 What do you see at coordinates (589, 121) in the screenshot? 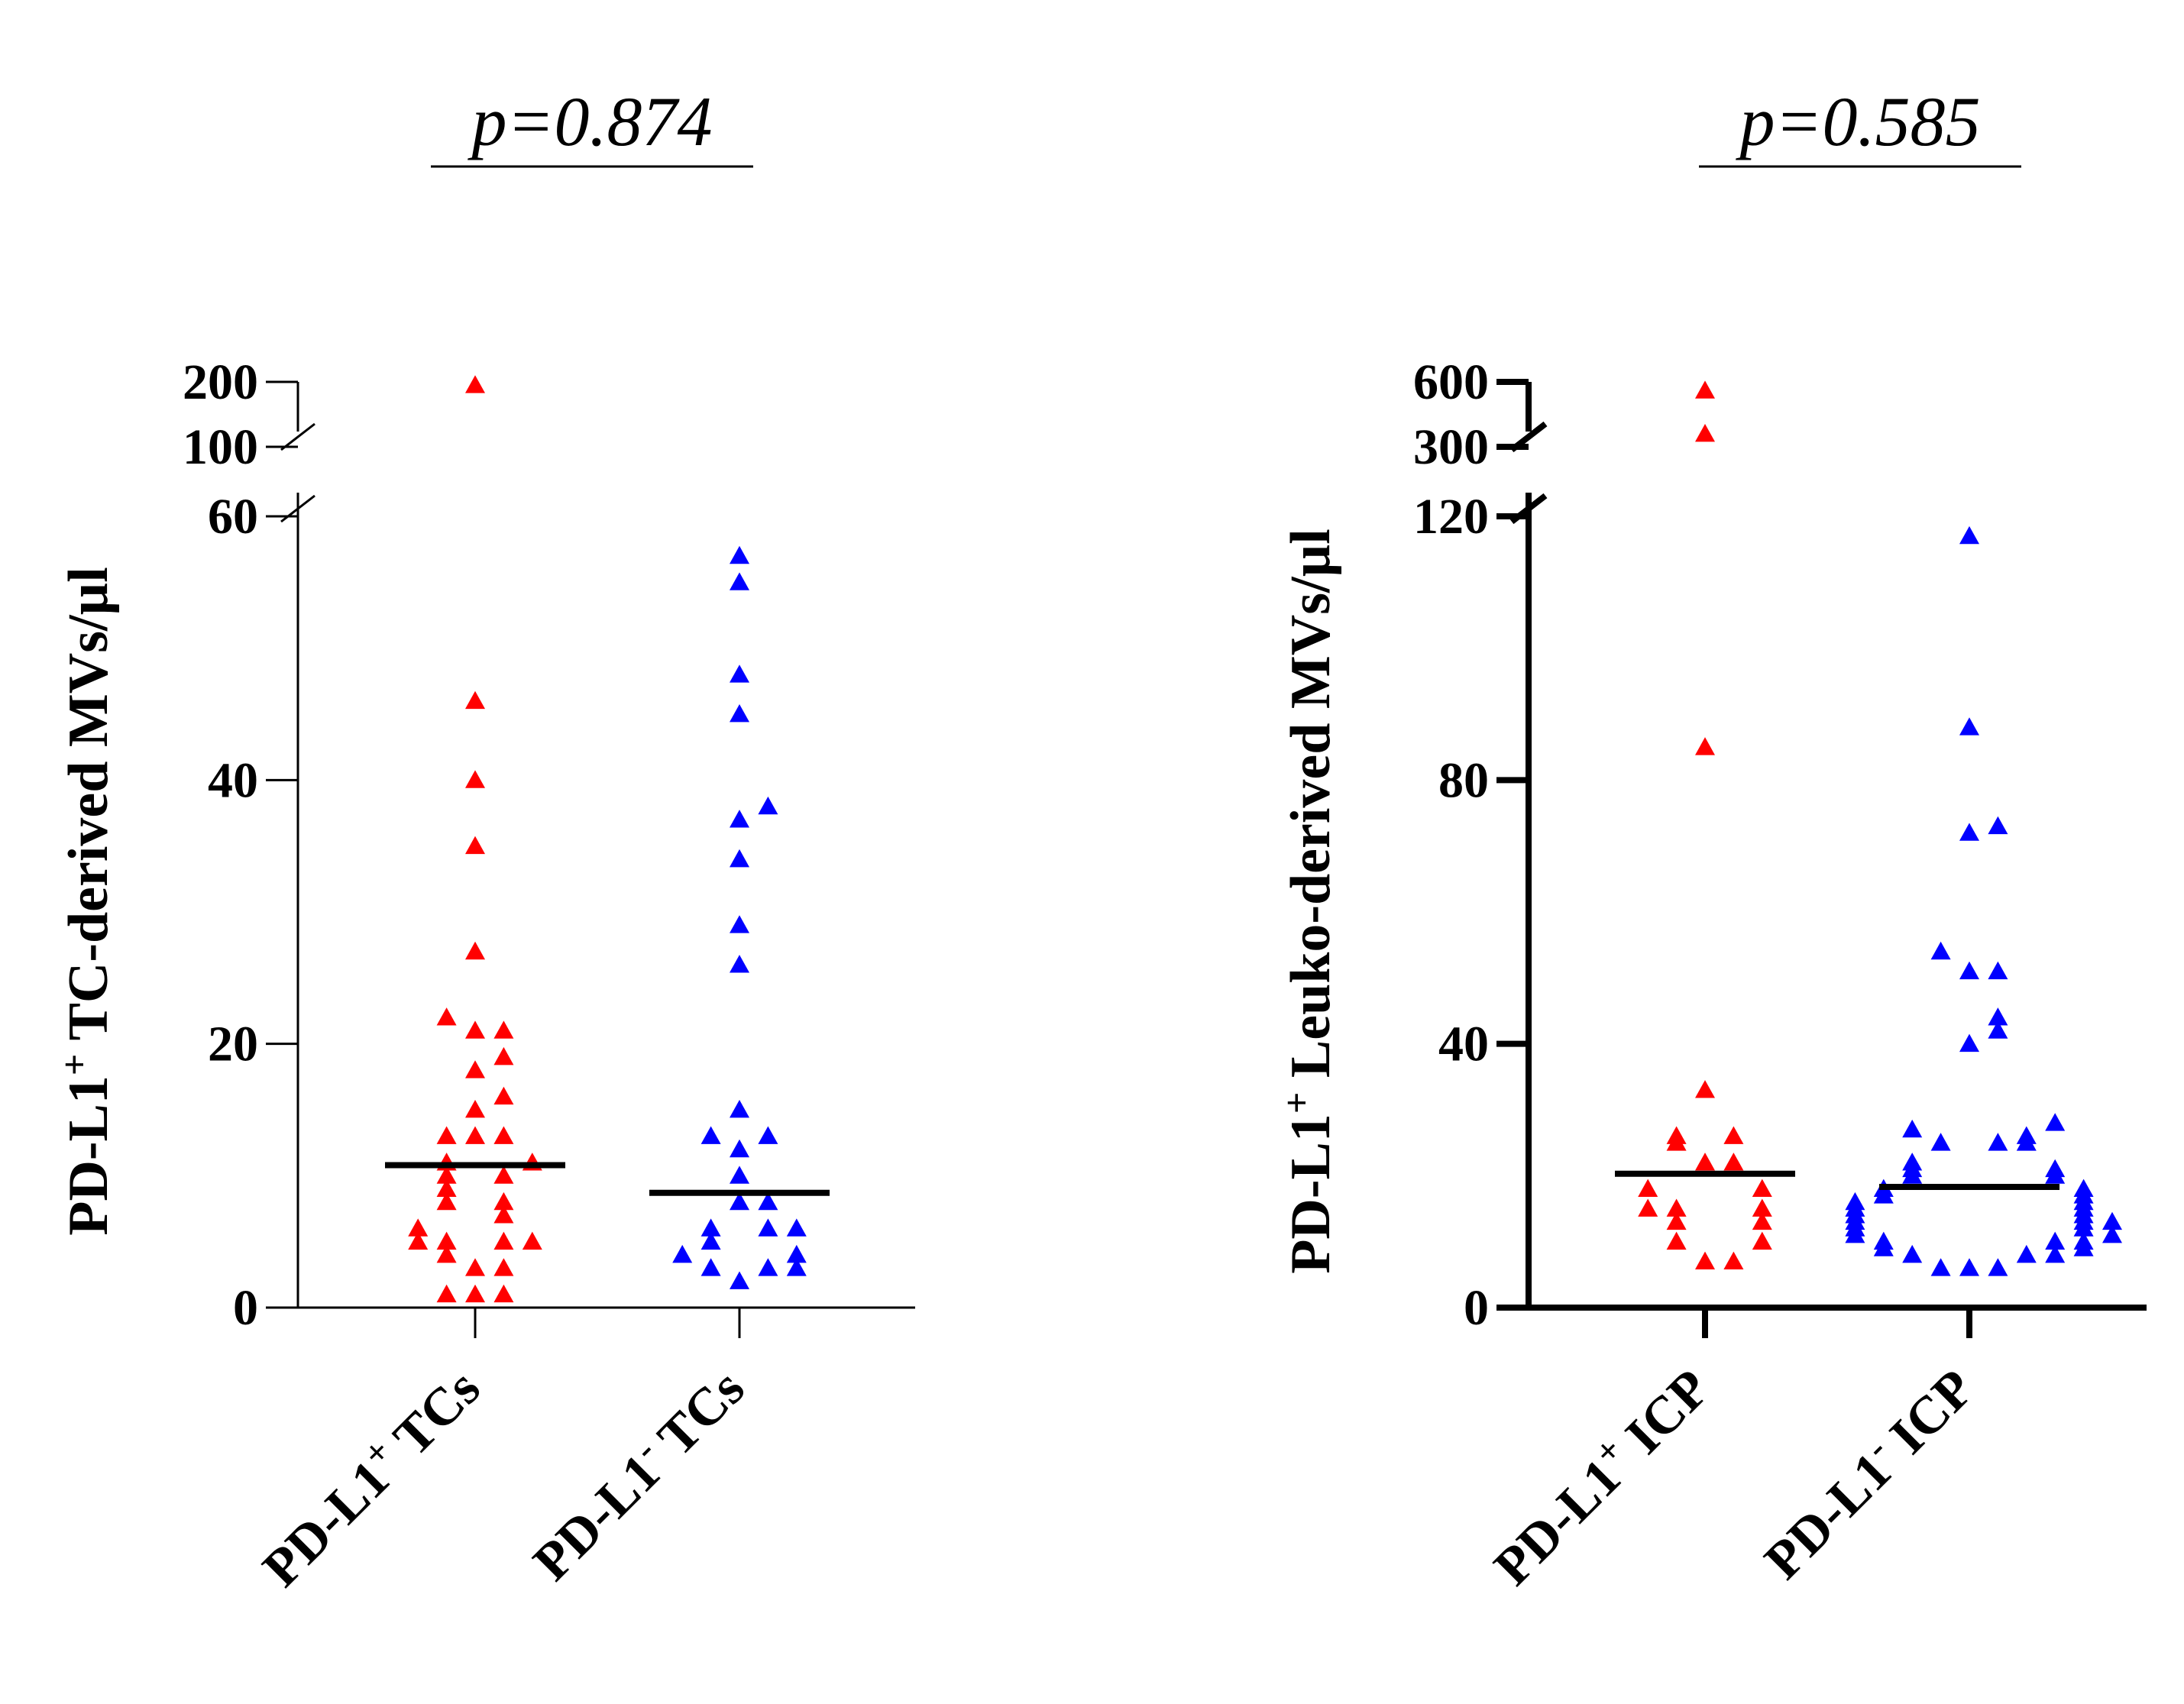
I see `p-value-label: p=0.874` at bounding box center [589, 121].